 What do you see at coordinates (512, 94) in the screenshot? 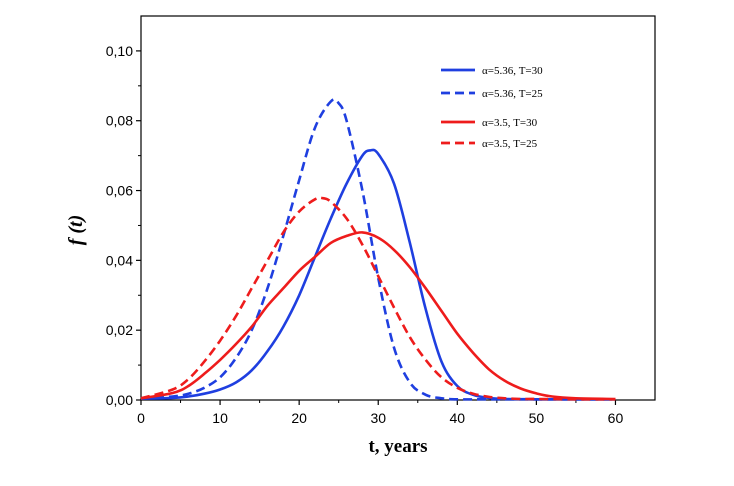
I see `series-alpha-5-36-t25-legend-label: α=5.36, T=25` at bounding box center [512, 94].